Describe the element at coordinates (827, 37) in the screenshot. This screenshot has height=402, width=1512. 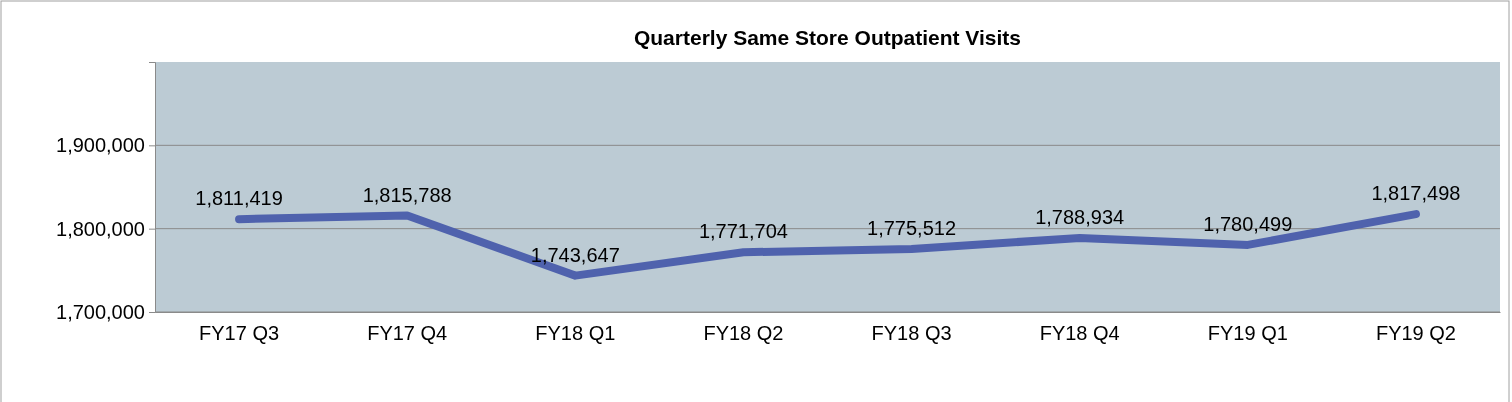
I see `chart-title: Quarterly Same Store Outpatient Visits` at that location.